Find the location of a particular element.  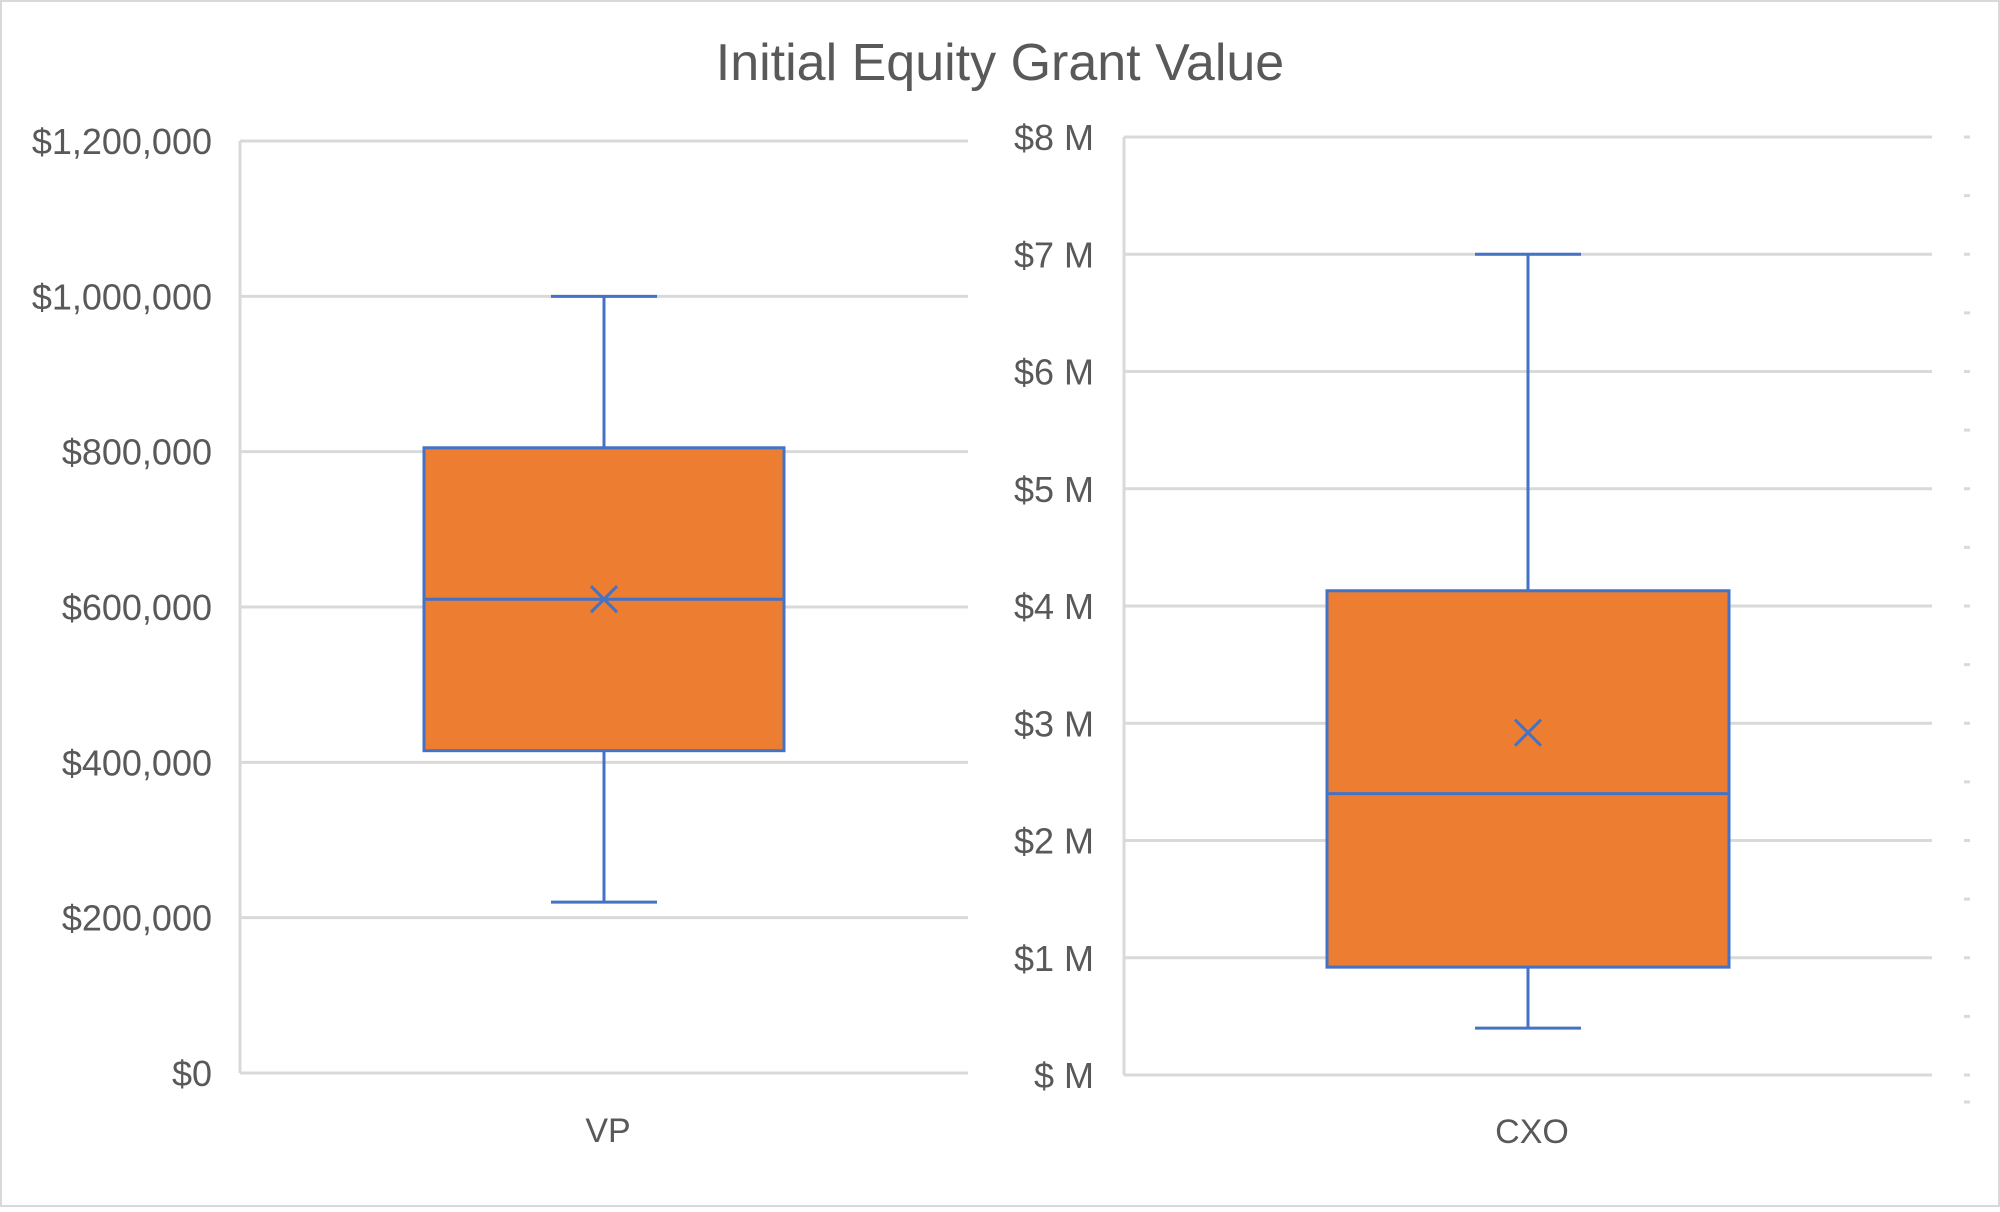

cxo-mean-marker is located at coordinates (1528, 732).